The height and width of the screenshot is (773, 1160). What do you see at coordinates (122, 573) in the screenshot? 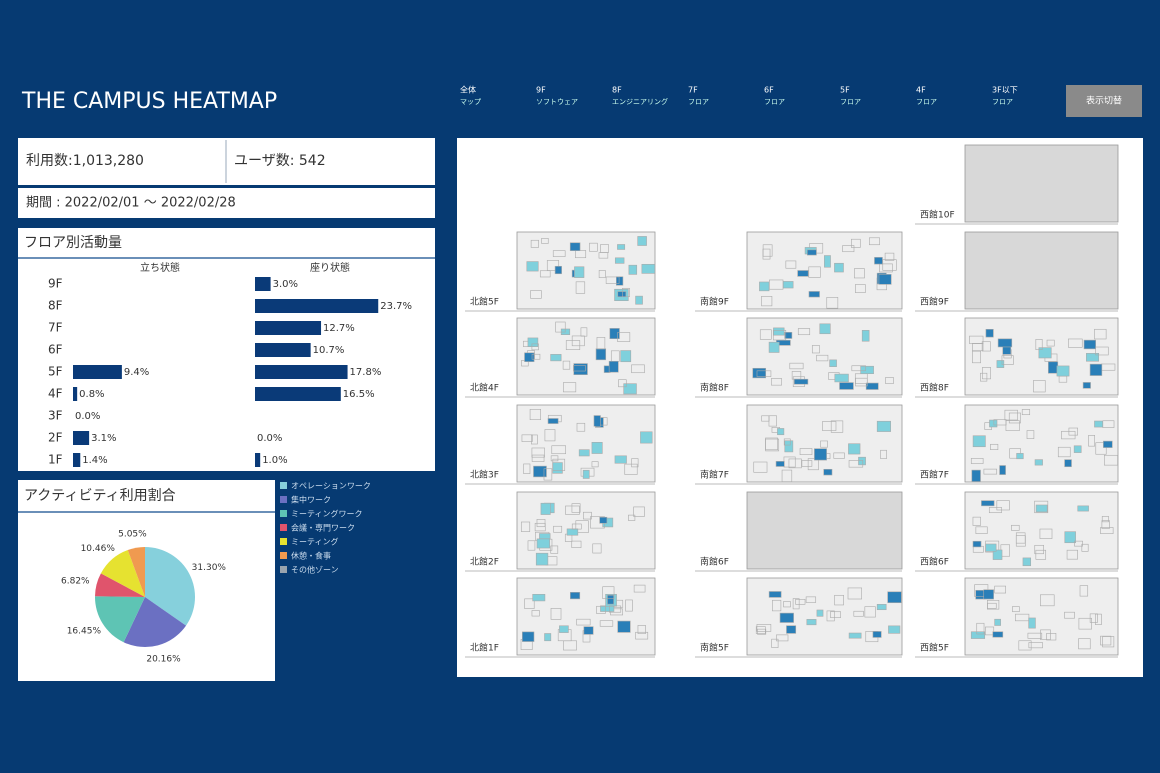
I see `pie-slice` at bounding box center [122, 573].